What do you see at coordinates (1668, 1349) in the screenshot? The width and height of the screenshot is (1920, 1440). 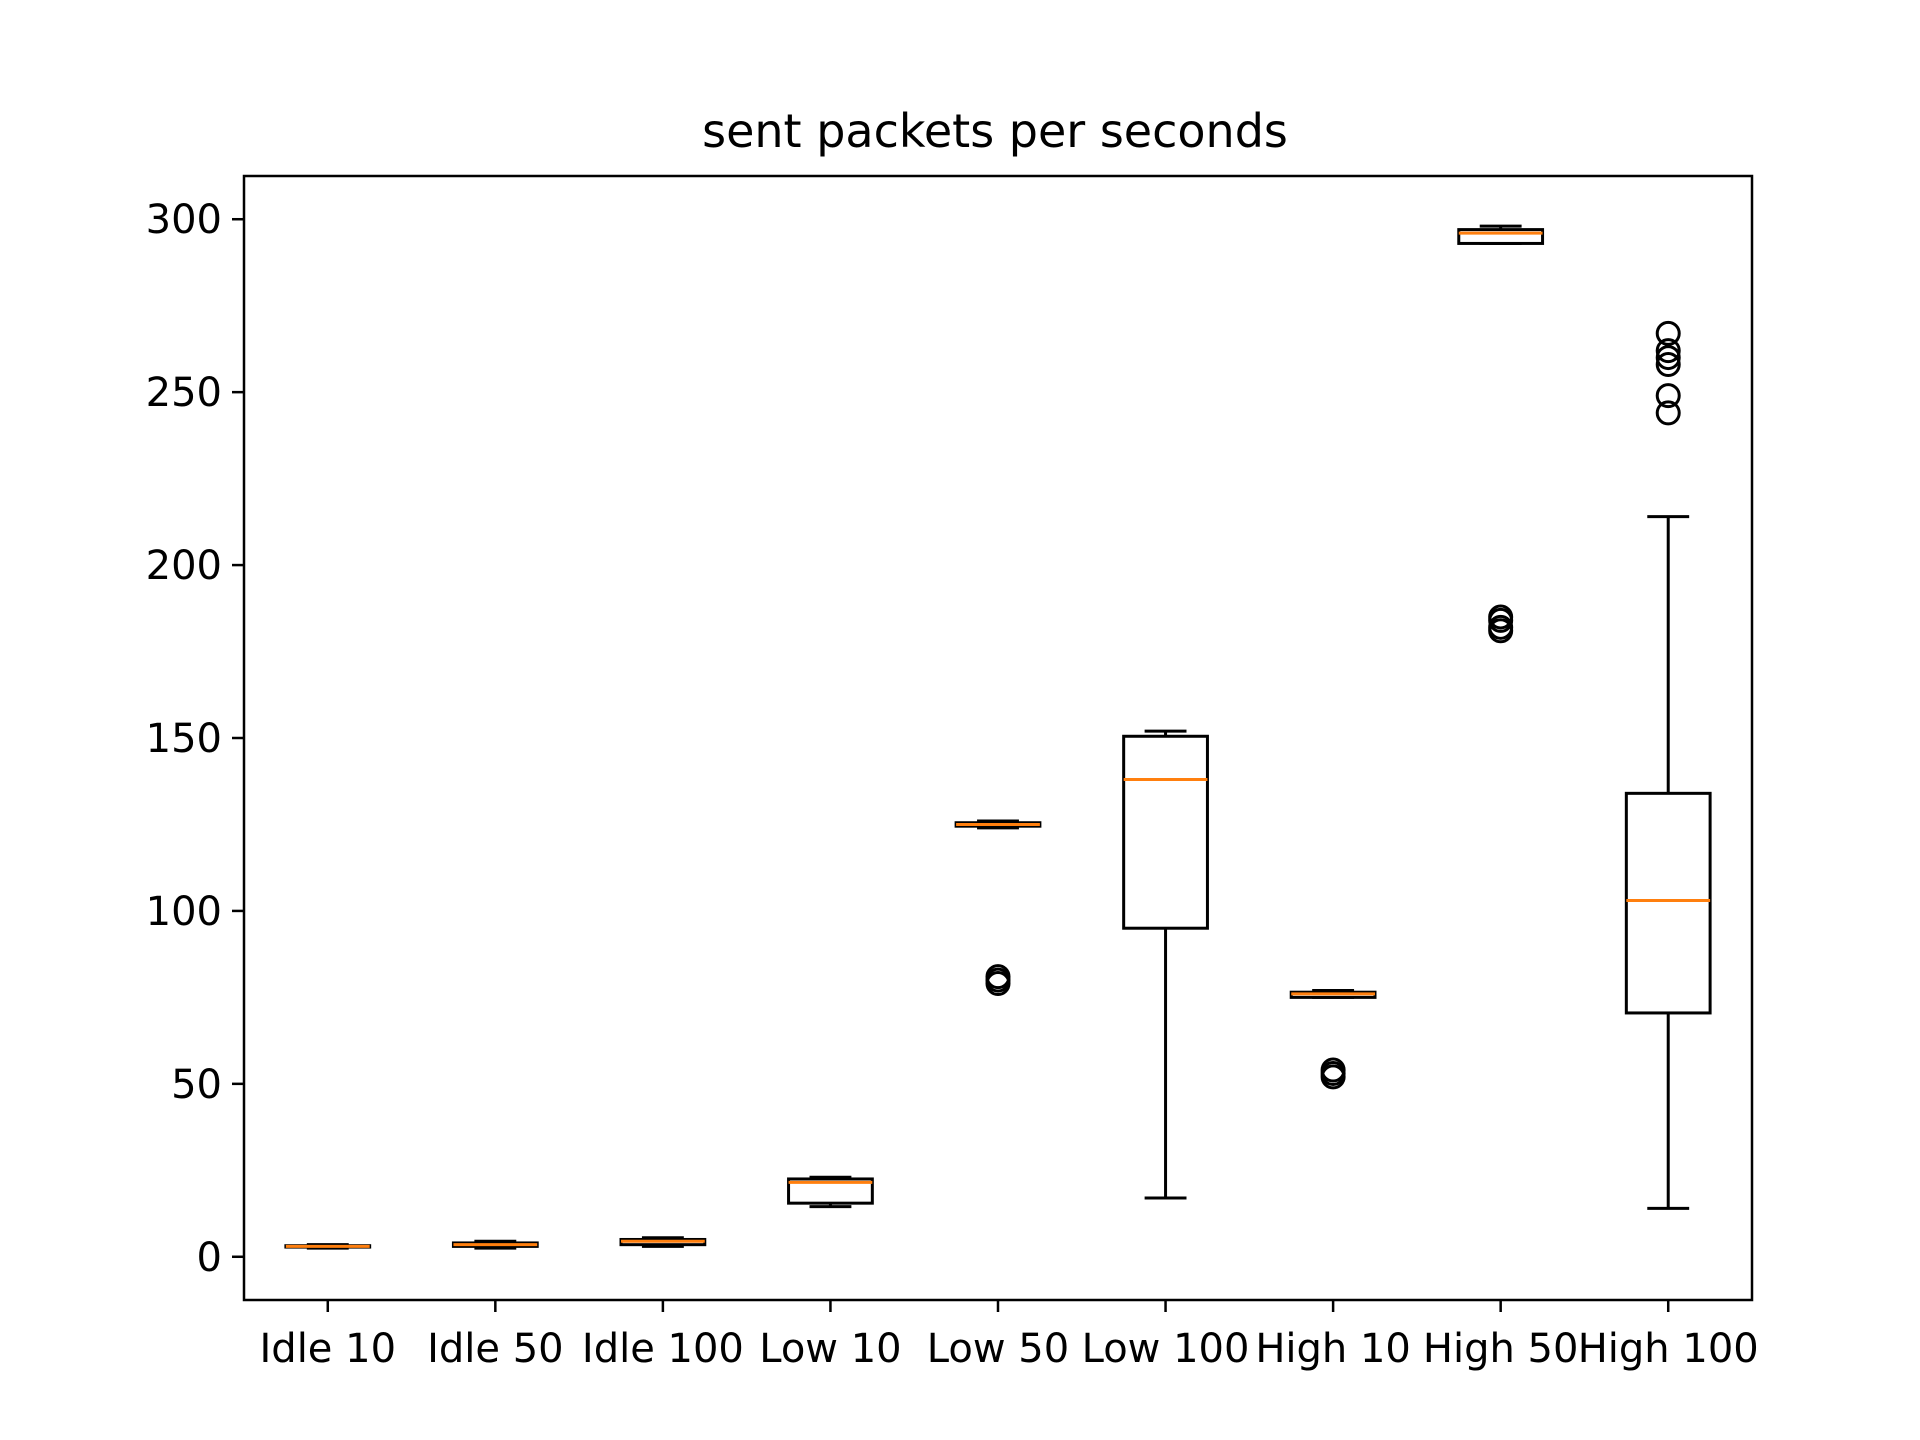 I see `x-tick-label: High 100` at bounding box center [1668, 1349].